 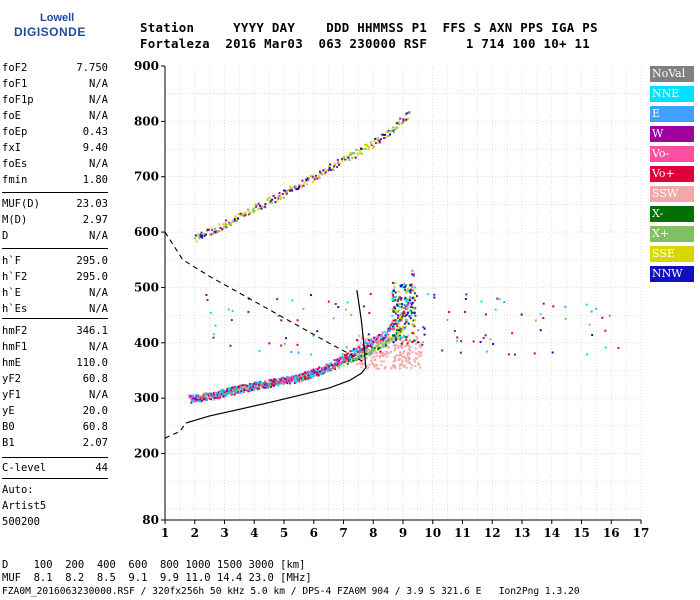 What do you see at coordinates (55, 181) in the screenshot?
I see `param-fmin: fmin 1.80` at bounding box center [55, 181].